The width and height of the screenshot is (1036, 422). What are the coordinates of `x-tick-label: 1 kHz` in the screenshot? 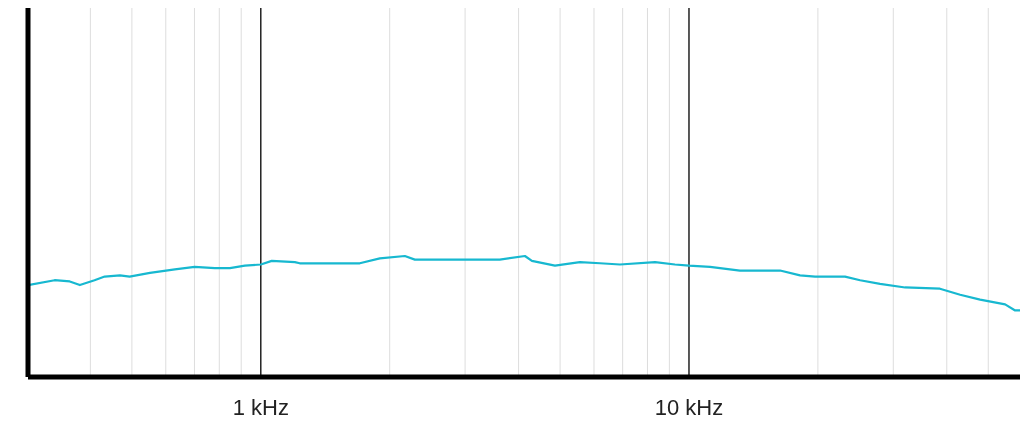 It's located at (260, 407).